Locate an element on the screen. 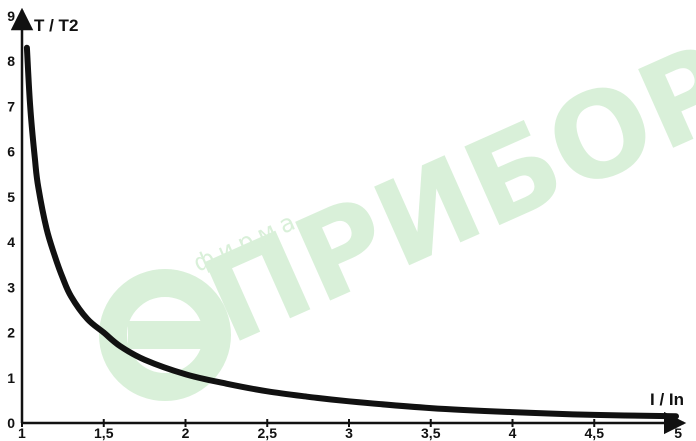 The width and height of the screenshot is (696, 441). x-tick-label: 5 is located at coordinates (678, 433).